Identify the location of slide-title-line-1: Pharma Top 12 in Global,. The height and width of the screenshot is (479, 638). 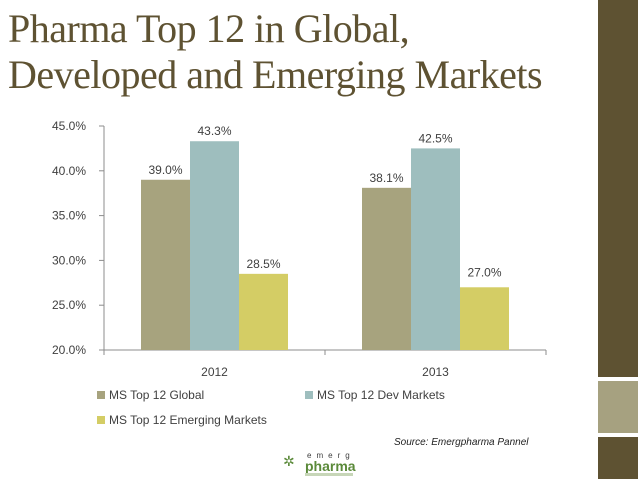
(209, 28).